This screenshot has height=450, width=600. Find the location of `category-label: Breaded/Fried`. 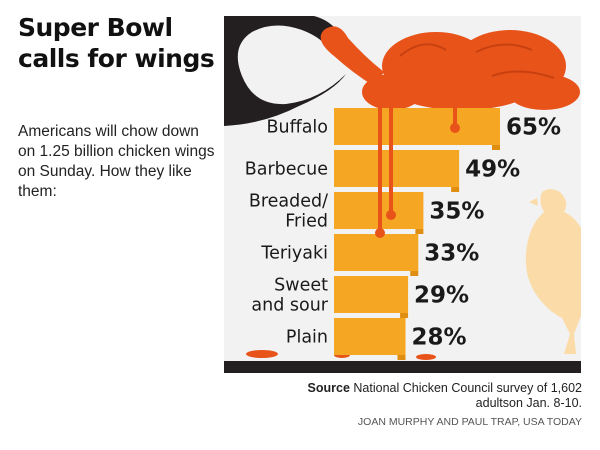

category-label: Breaded/Fried is located at coordinates (288, 212).